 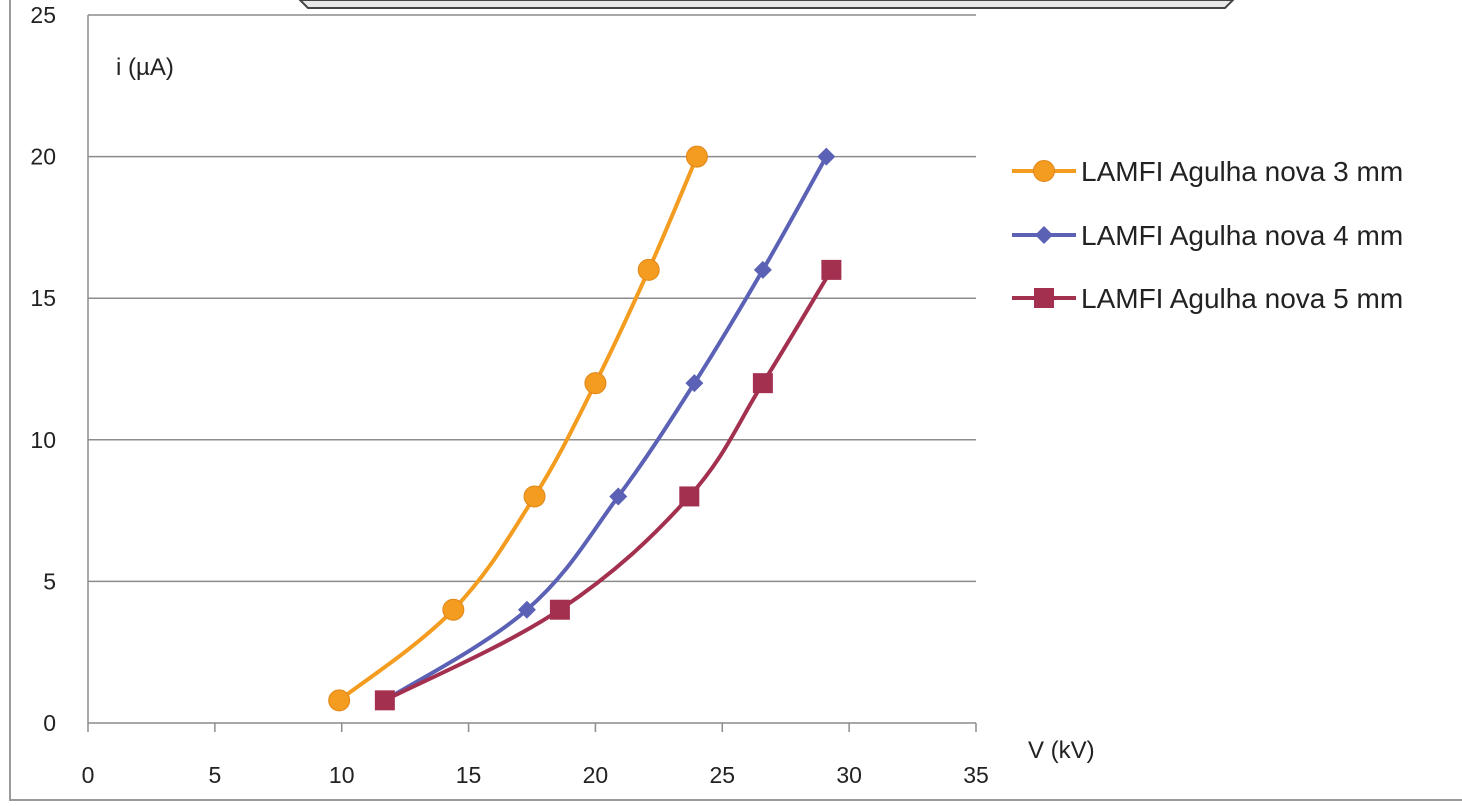 What do you see at coordinates (214, 775) in the screenshot?
I see `x-tick-label: 5` at bounding box center [214, 775].